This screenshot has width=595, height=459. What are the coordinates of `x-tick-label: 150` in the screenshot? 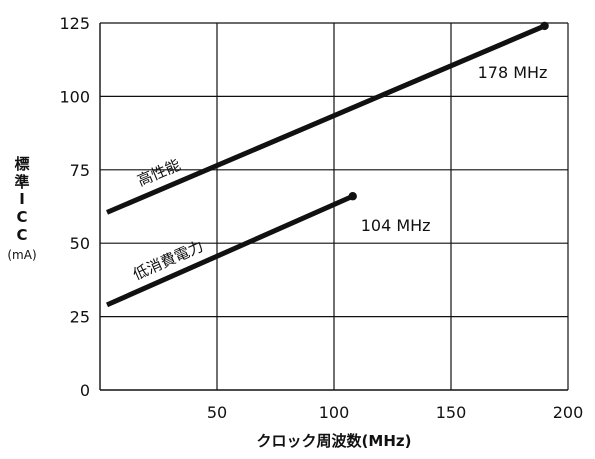 It's located at (451, 412).